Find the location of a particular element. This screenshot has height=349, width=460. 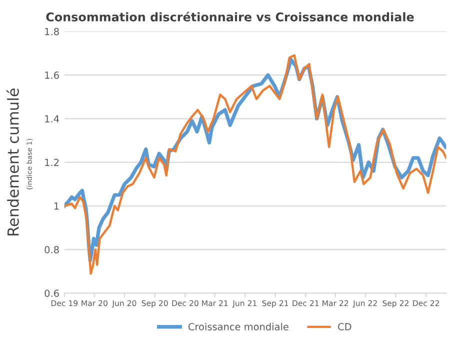

y-tick-label: 0.6 is located at coordinates (51, 293).